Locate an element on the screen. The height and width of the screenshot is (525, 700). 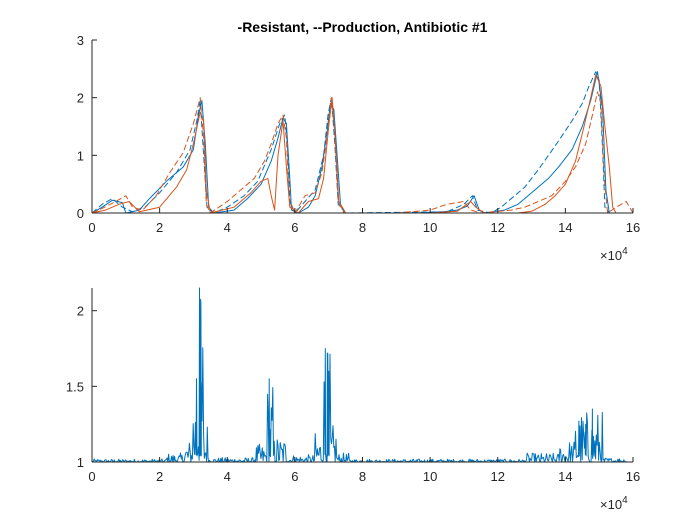
top-chart-title: -Resistant, --Production, Antibiotic #1 is located at coordinates (363, 27).